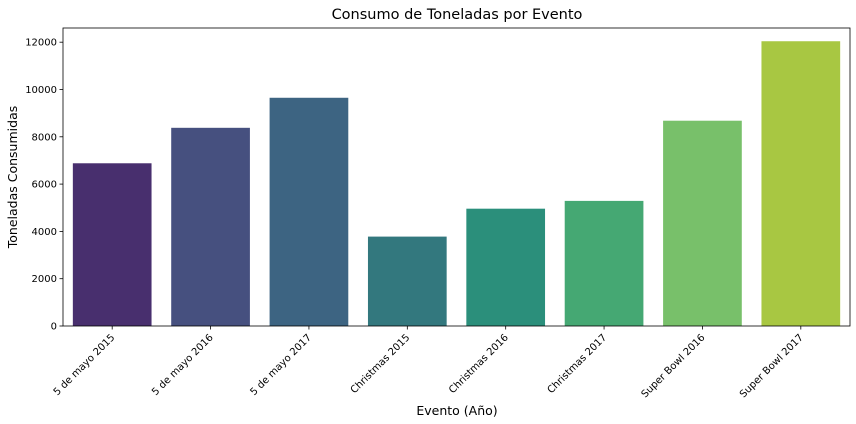  I want to click on chart-title: Consumo de Toneladas por Evento, so click(457, 15).